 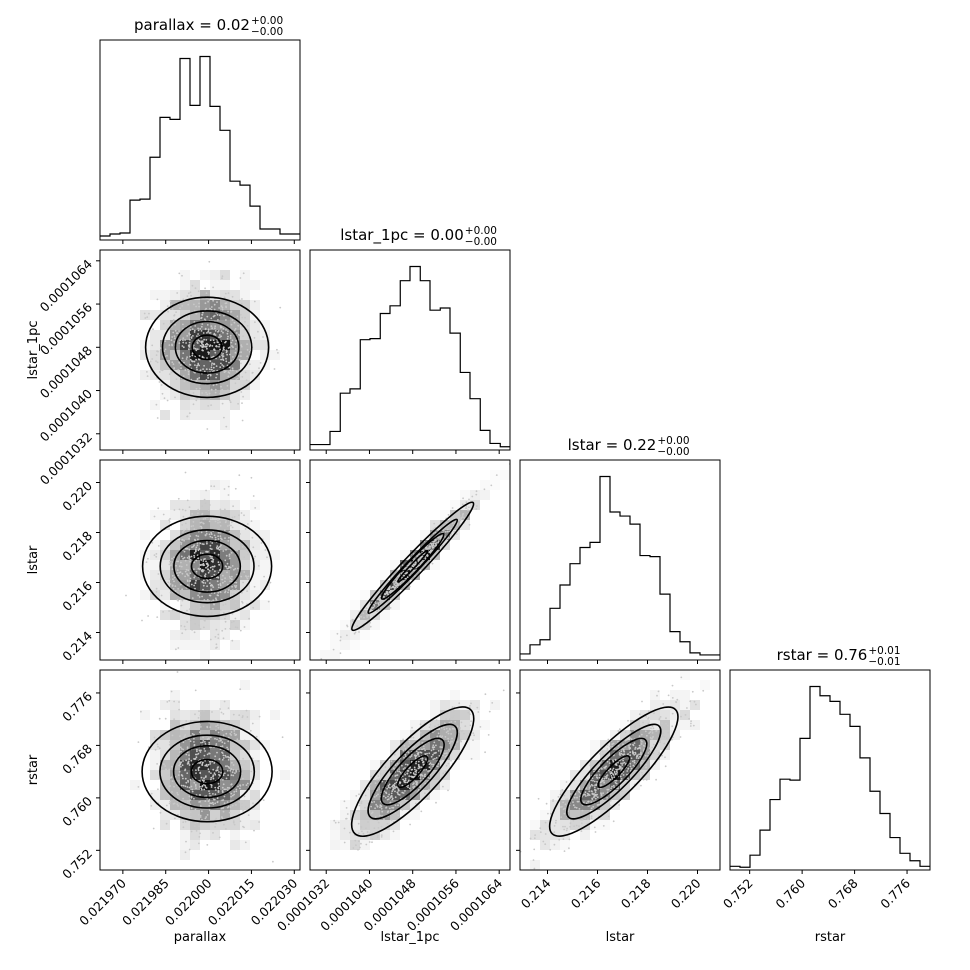 I want to click on y-axis-label: rstar, so click(x=33, y=769).